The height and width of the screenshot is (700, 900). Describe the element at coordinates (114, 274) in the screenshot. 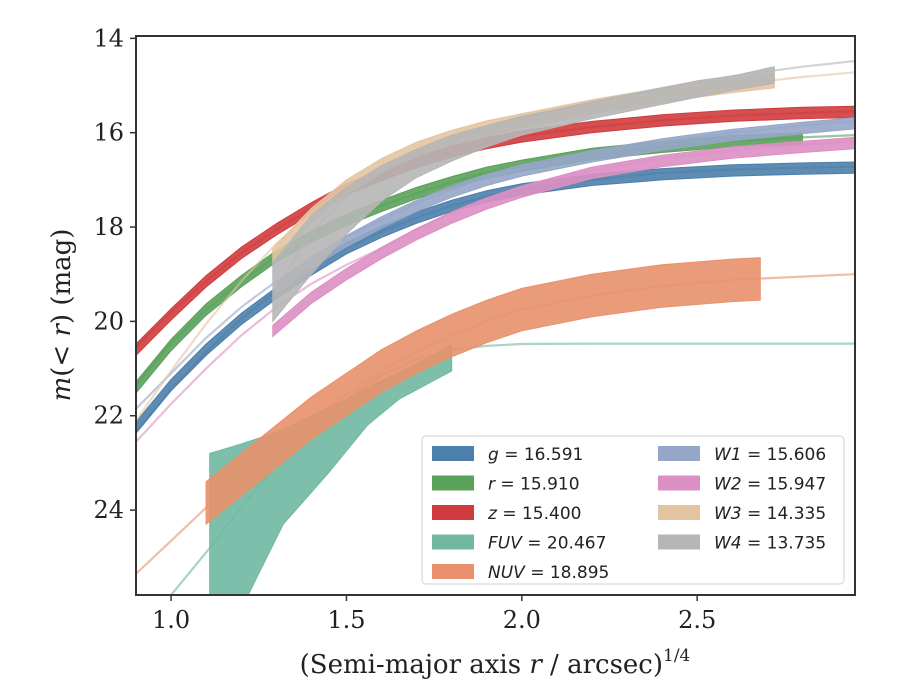

I see `y-axis: 14 16 18 20 22 24` at that location.